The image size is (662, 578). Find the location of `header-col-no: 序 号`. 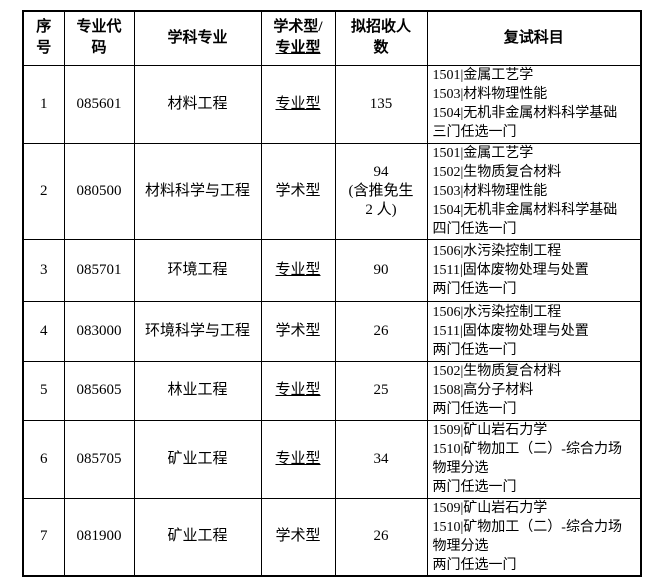

header-col-no: 序 号 is located at coordinates (43, 38).